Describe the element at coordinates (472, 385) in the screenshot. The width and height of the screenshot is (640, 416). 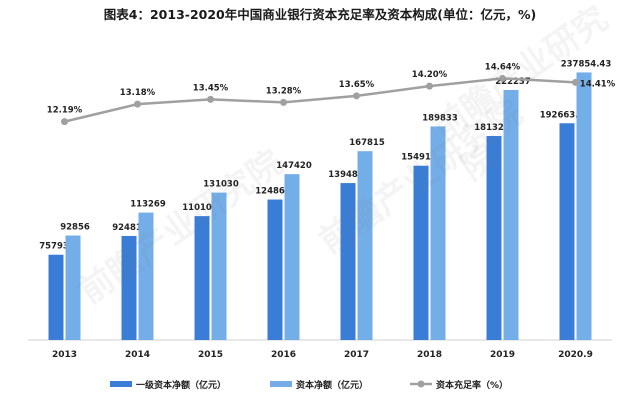
I see `legend-label: 资本充足率（%）` at that location.